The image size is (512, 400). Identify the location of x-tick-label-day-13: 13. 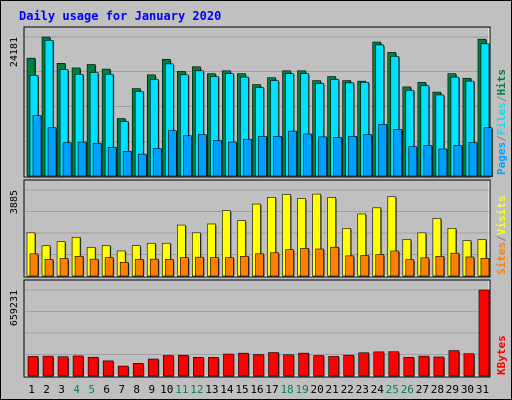
(211, 389).